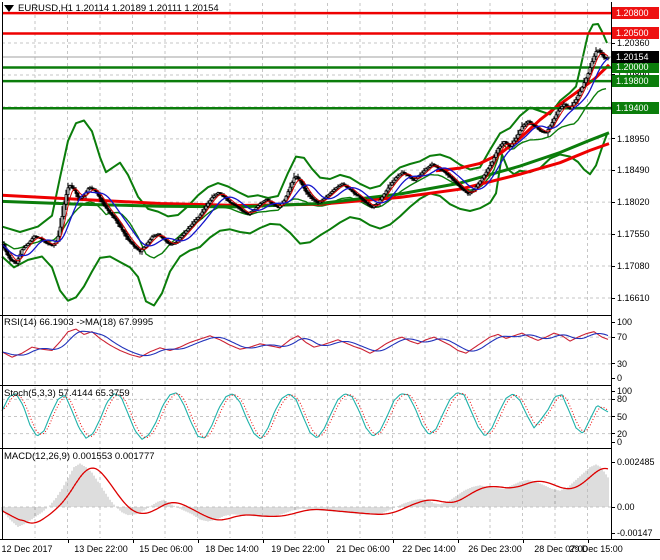  I want to click on time-label: 15 Dec 06:00, so click(166, 549).